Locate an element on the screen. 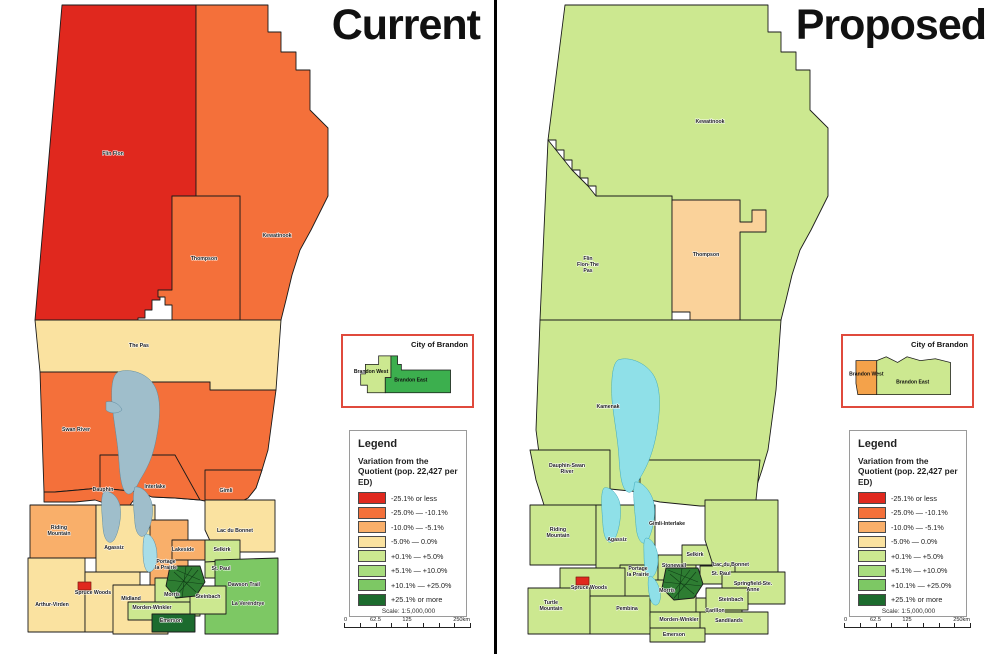 The image size is (1000, 654). district-label: Sandilands is located at coordinates (729, 621).